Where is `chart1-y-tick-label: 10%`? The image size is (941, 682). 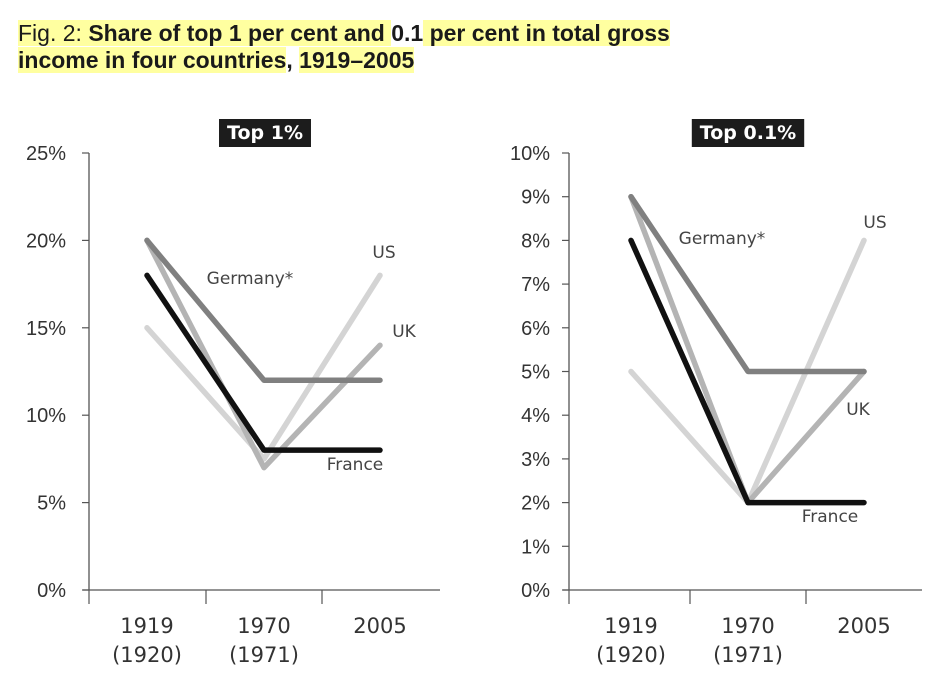
chart1-y-tick-label: 10% is located at coordinates (46, 416).